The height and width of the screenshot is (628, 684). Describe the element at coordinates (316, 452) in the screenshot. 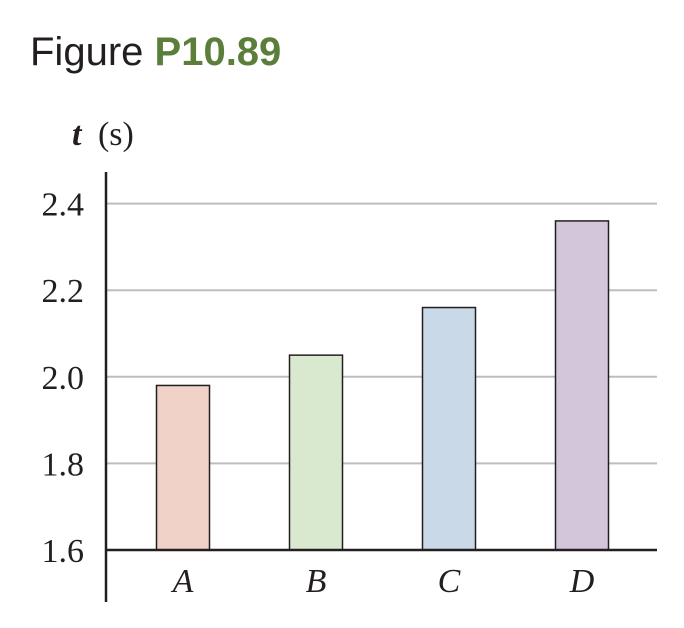

I see `bar-b` at that location.